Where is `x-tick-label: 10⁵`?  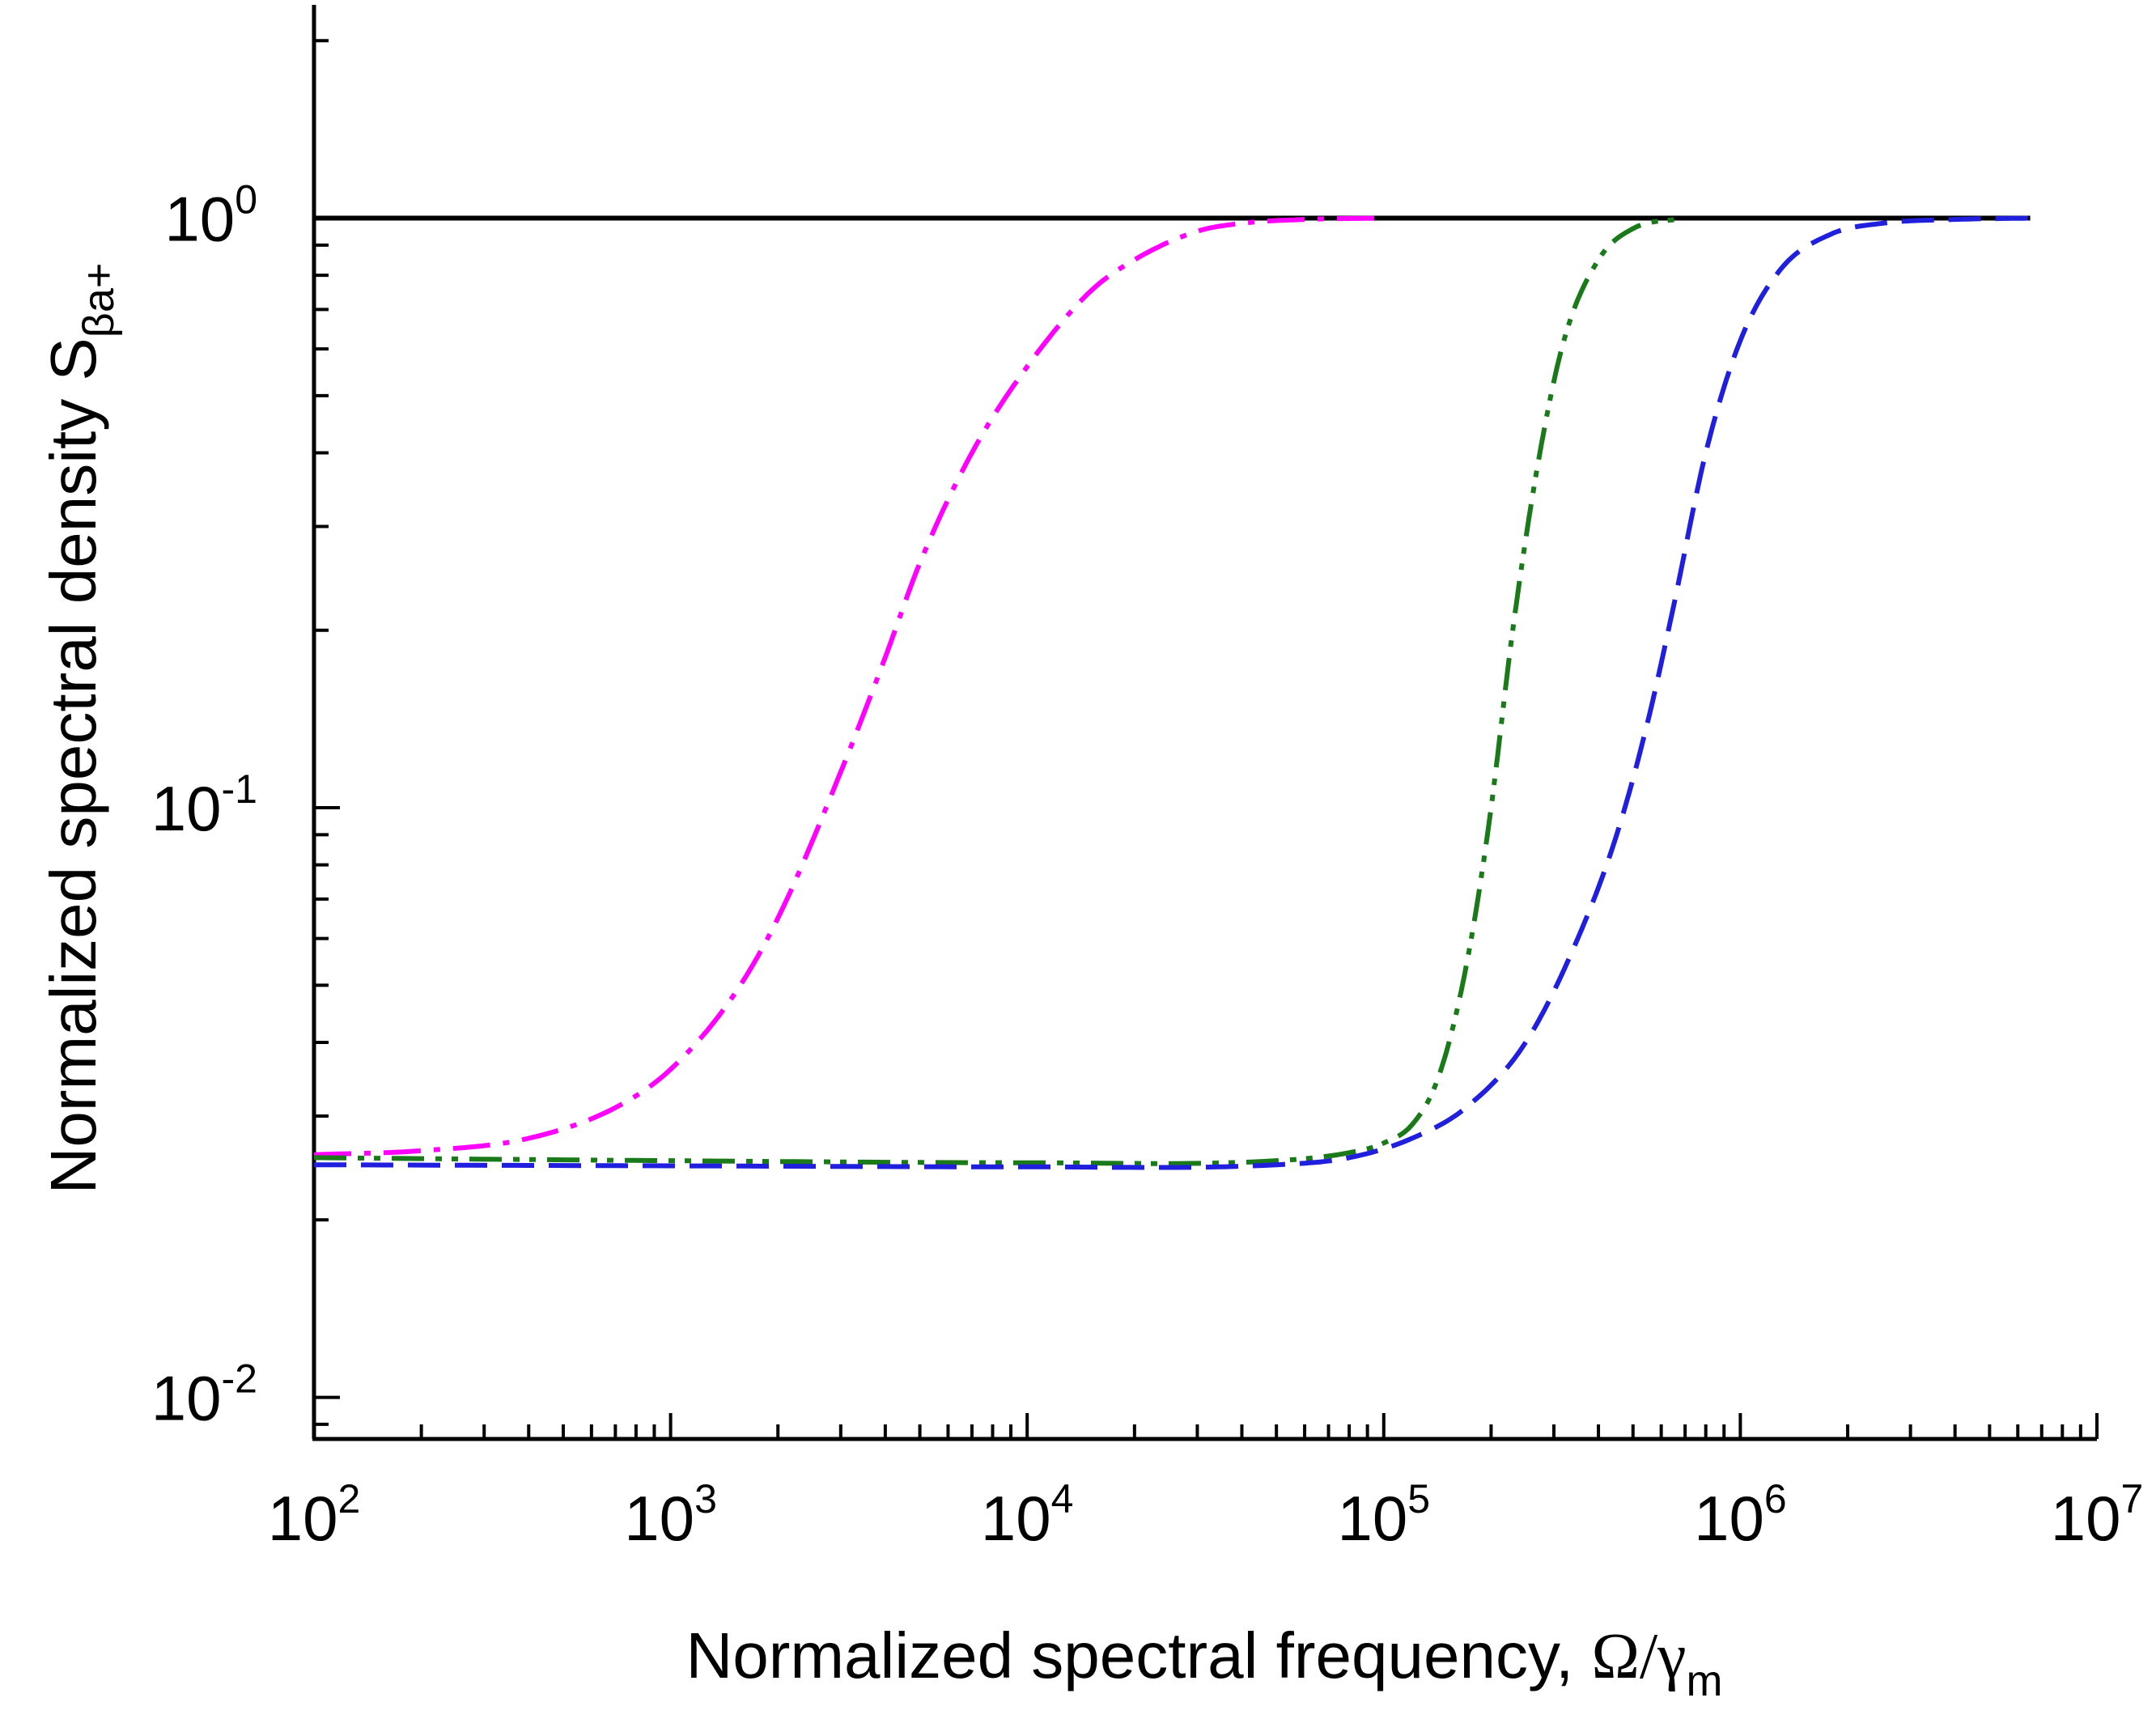
x-tick-label: 10⁵ is located at coordinates (1384, 1515).